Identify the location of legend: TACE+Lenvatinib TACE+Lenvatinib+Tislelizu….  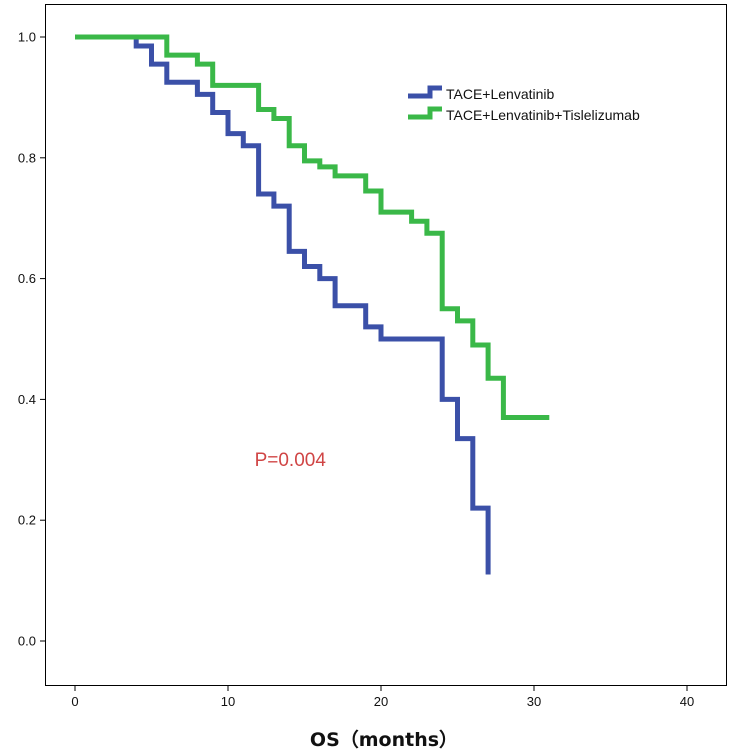
(524, 104).